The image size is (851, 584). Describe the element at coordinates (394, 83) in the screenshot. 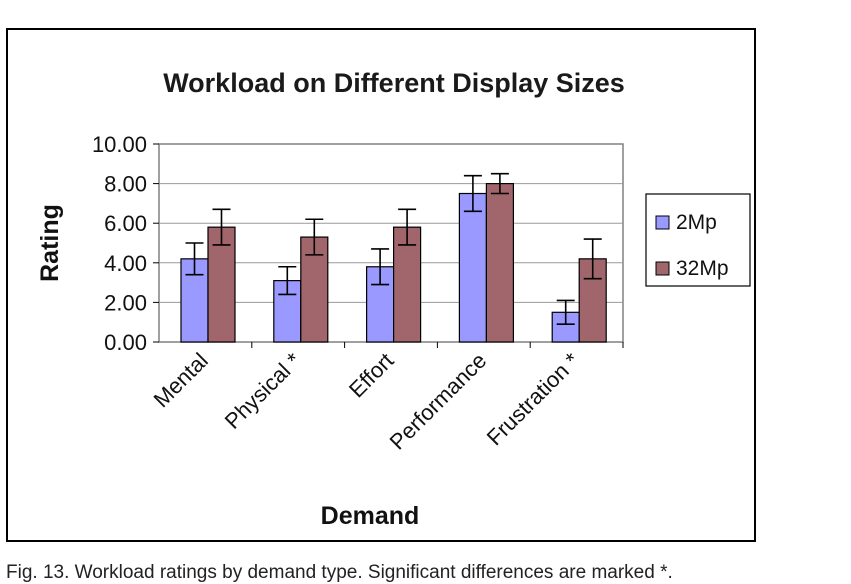

I see `chart-title: Workload on Different Display Sizes` at that location.